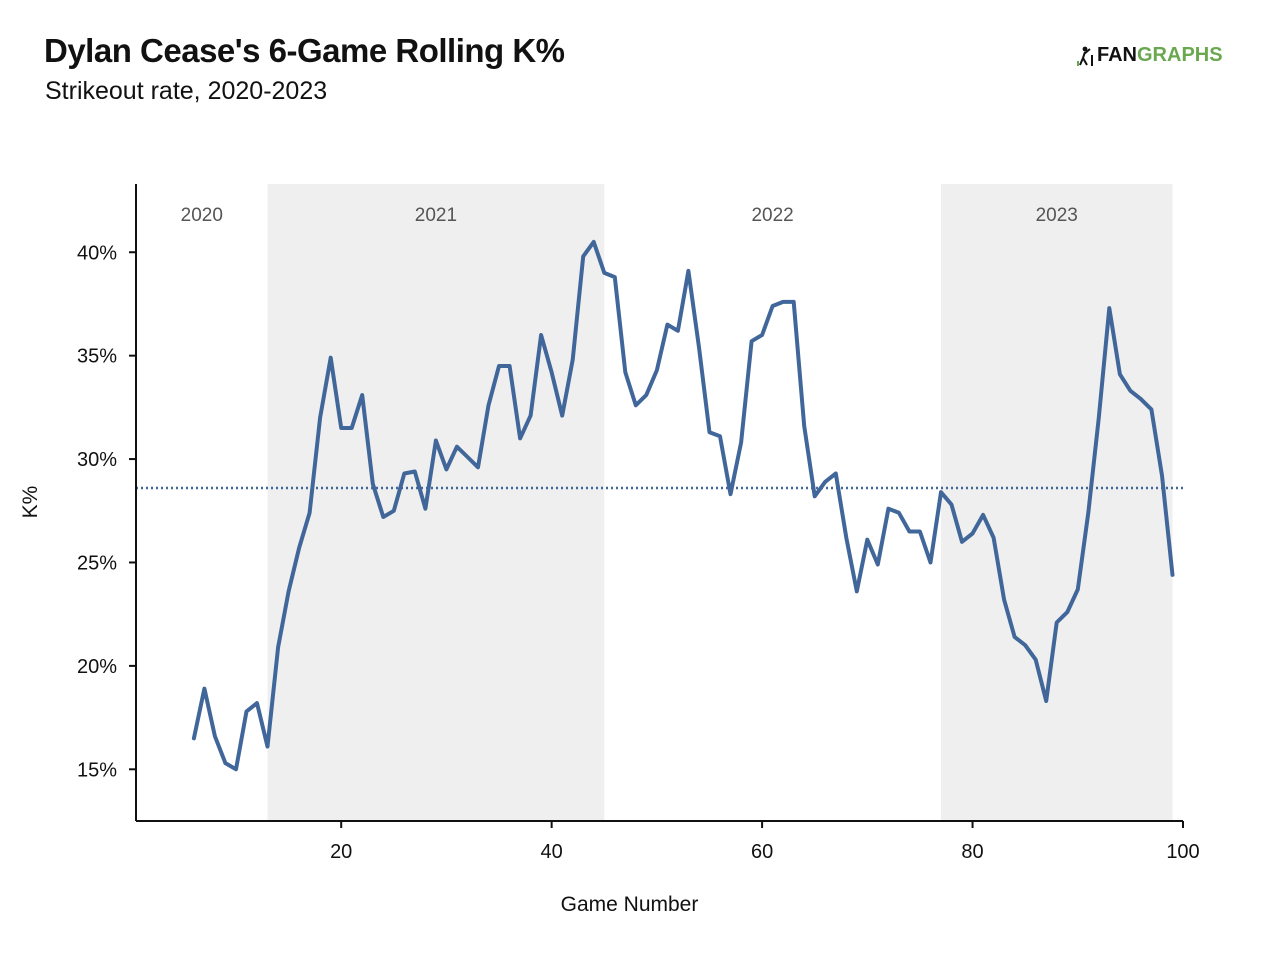 Image resolution: width=1262 pixels, height=960 pixels. Describe the element at coordinates (436, 215) in the screenshot. I see `season-label-2021: 2021` at that location.